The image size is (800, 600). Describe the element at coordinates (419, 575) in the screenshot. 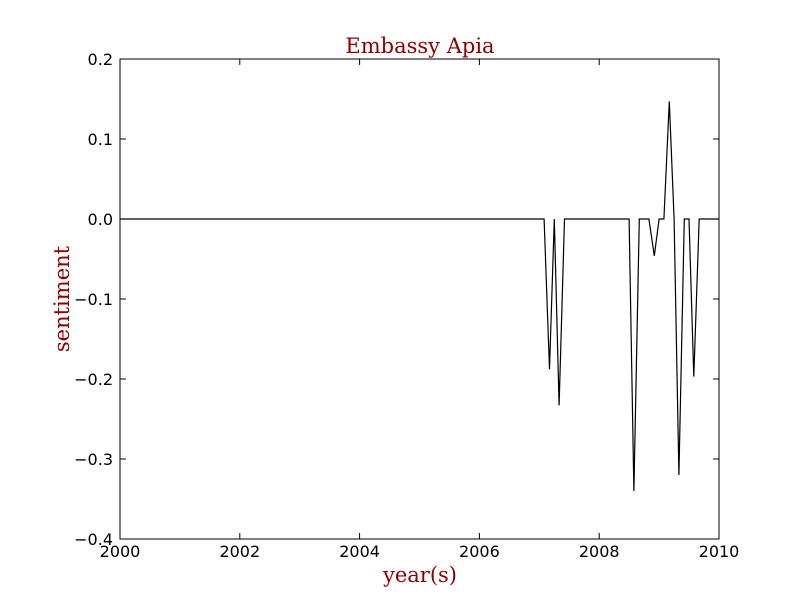

I see `x-axis-label: year(s)` at that location.